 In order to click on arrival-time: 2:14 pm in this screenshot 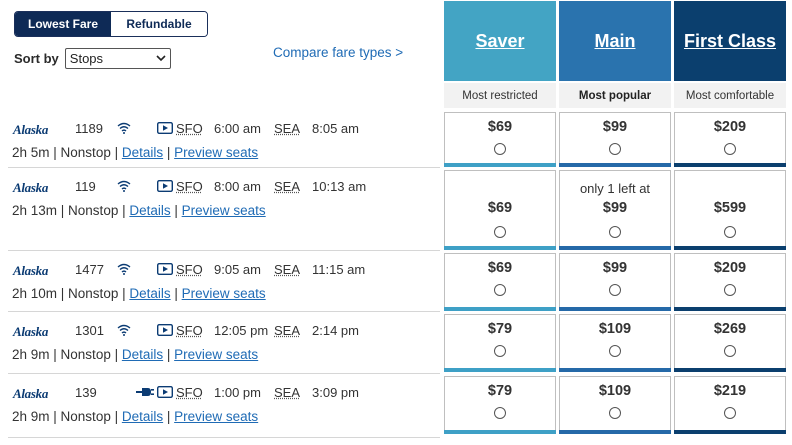, I will do `click(335, 330)`.